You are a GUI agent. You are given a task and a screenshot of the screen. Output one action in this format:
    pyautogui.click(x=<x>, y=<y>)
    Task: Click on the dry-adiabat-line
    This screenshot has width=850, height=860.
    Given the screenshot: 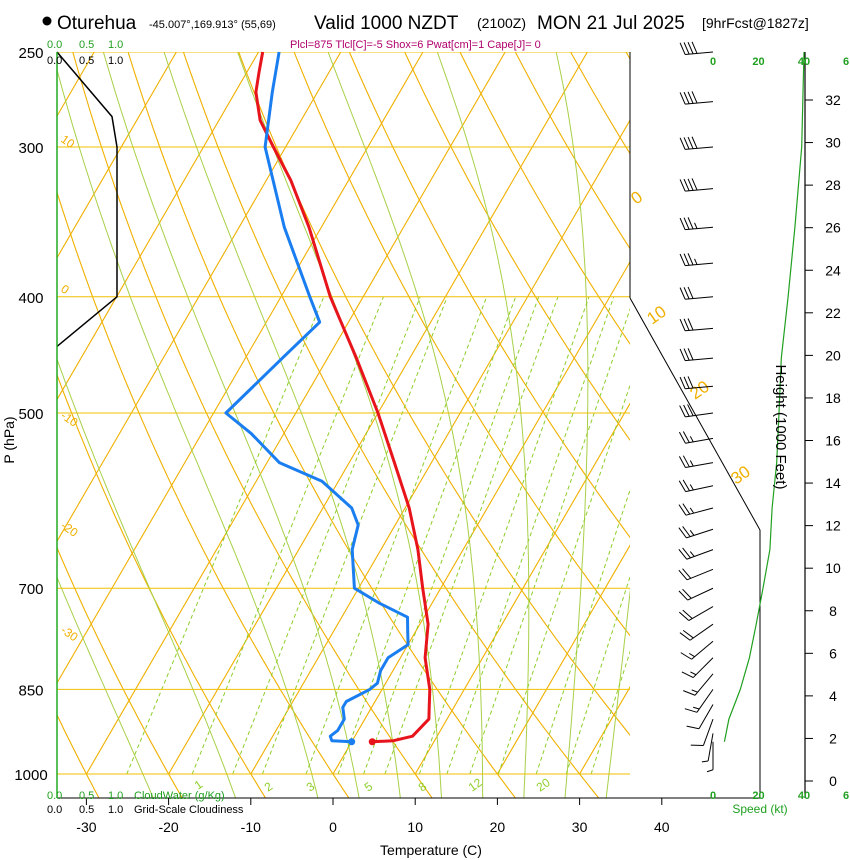 What is the action you would take?
    pyautogui.click(x=572, y=151)
    